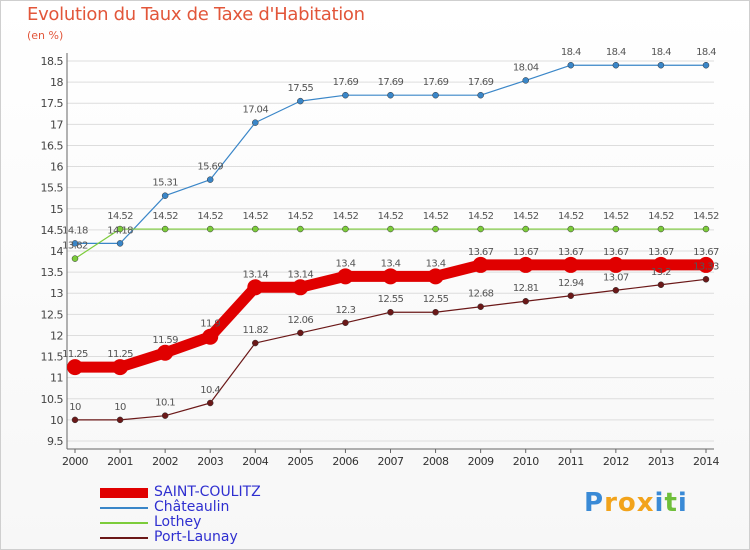 The image size is (750, 550). I want to click on legend-item: Lothey, so click(200, 522).